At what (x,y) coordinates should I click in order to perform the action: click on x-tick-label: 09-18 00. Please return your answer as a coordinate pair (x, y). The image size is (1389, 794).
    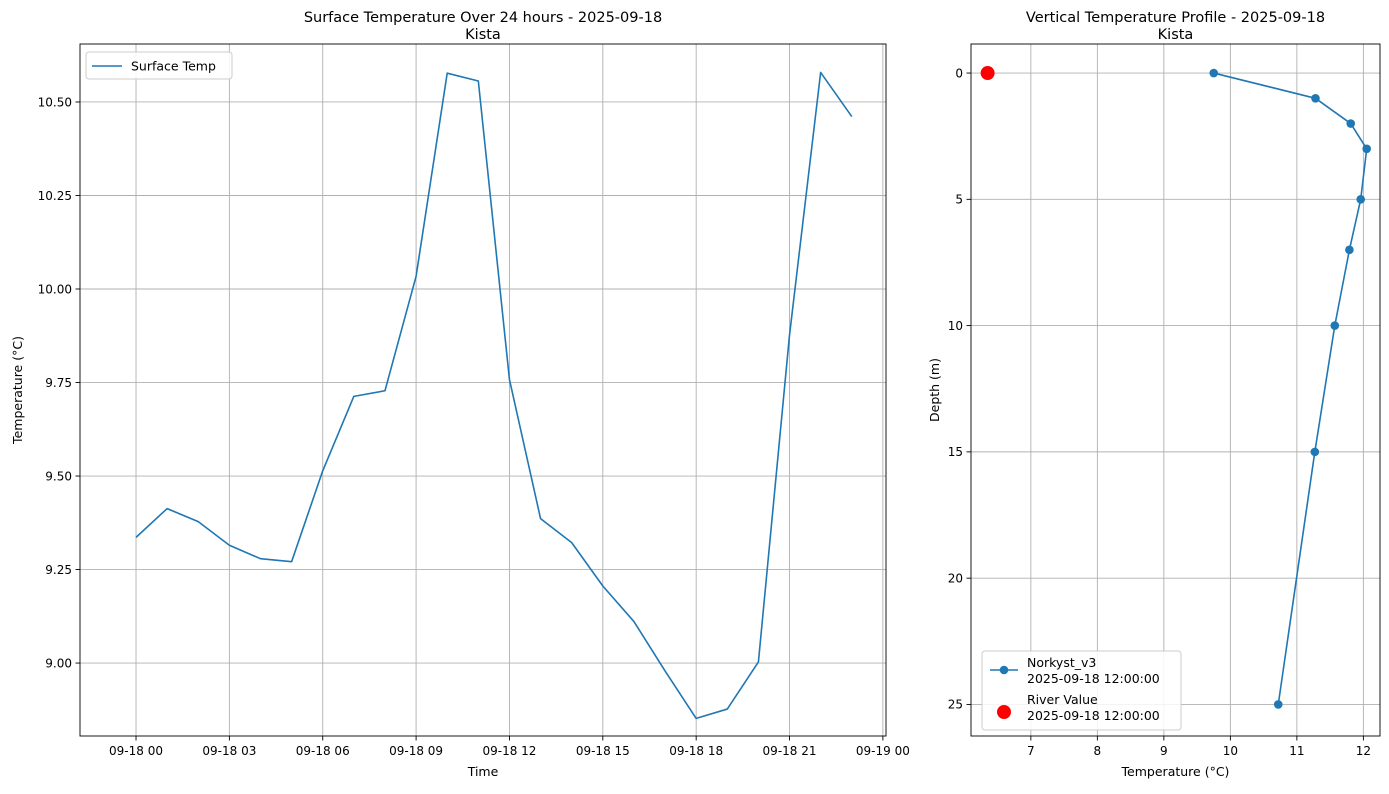
    Looking at the image, I should click on (136, 751).